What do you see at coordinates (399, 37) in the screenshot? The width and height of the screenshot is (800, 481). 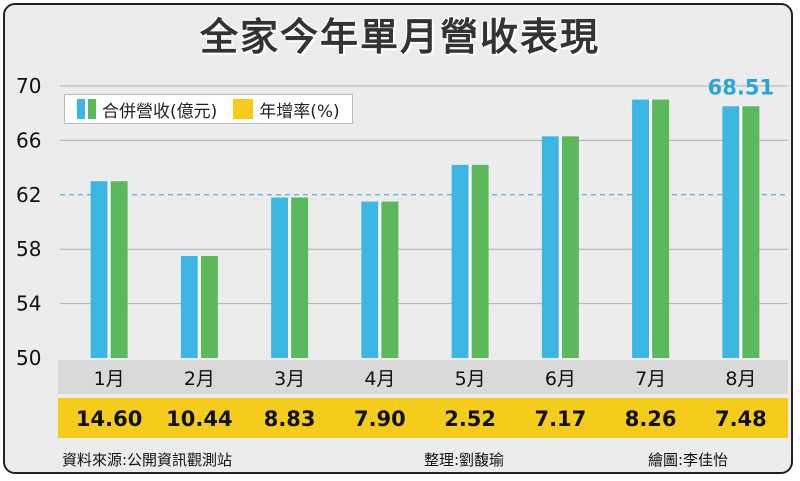 I see `chart-title: 全家今年單月營收表現` at bounding box center [399, 37].